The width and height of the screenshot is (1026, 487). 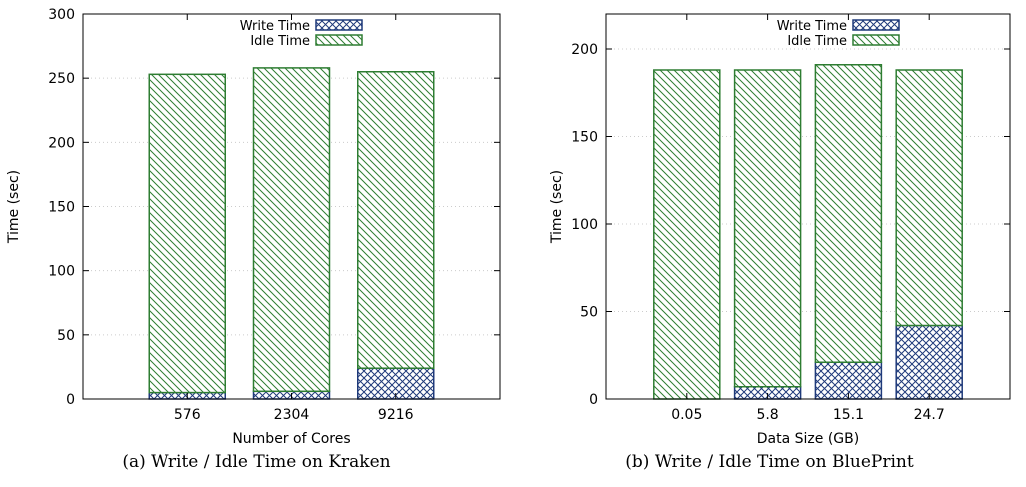 I want to click on x-tick-label: 15.1, so click(x=848, y=415).